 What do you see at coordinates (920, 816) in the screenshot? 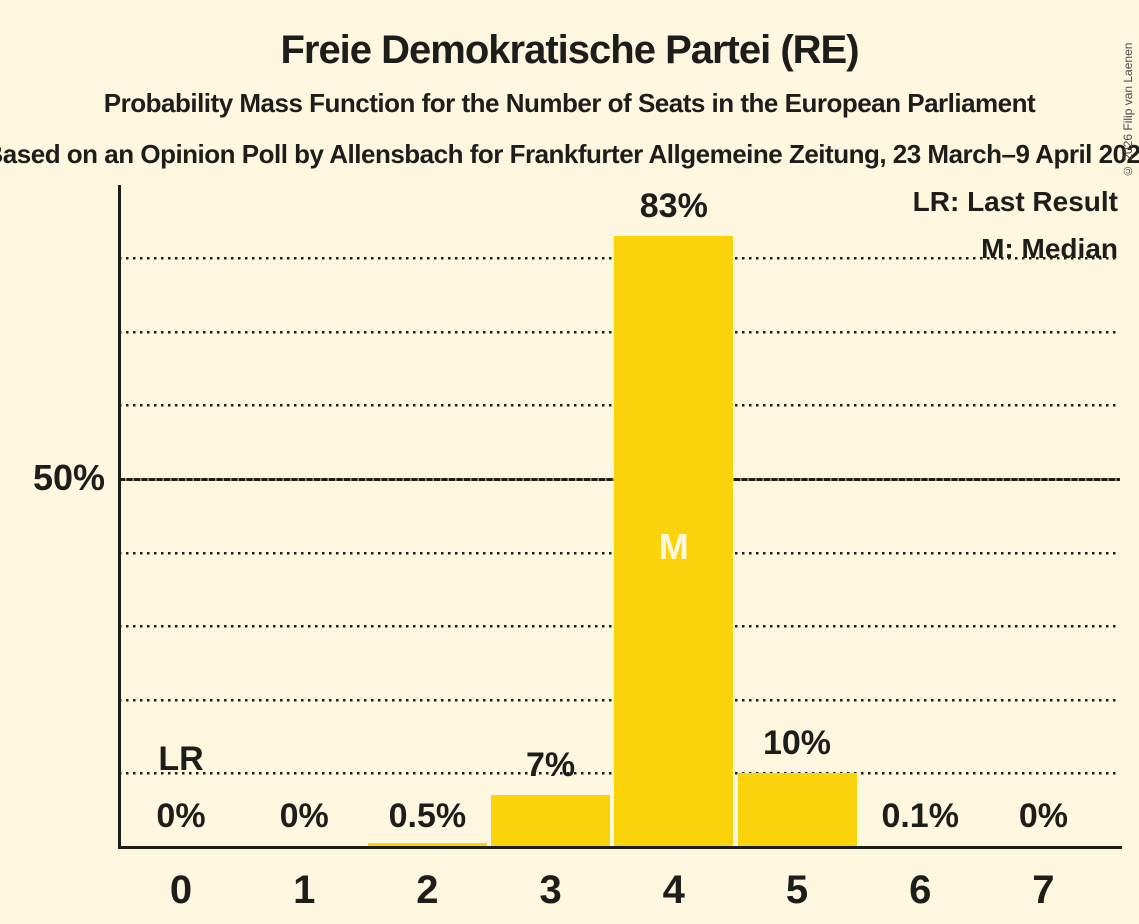
I see `value-label-seat-6: 0.1%` at bounding box center [920, 816].